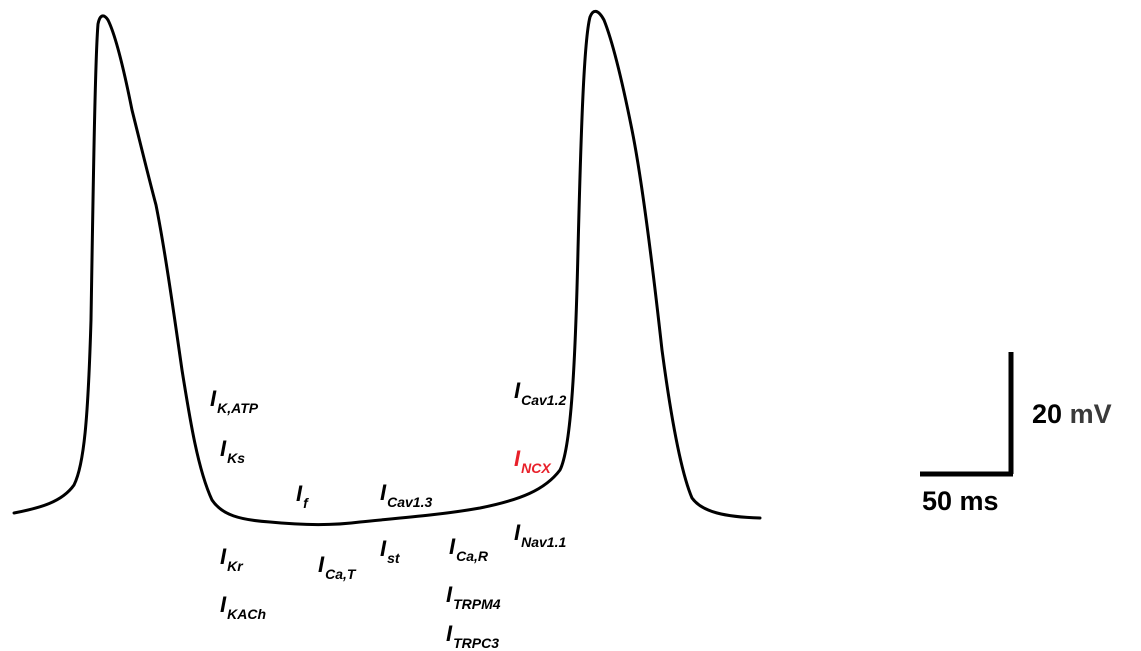 The width and height of the screenshot is (1141, 651). What do you see at coordinates (406, 495) in the screenshot?
I see `label-icav13: ICav1.3` at bounding box center [406, 495].